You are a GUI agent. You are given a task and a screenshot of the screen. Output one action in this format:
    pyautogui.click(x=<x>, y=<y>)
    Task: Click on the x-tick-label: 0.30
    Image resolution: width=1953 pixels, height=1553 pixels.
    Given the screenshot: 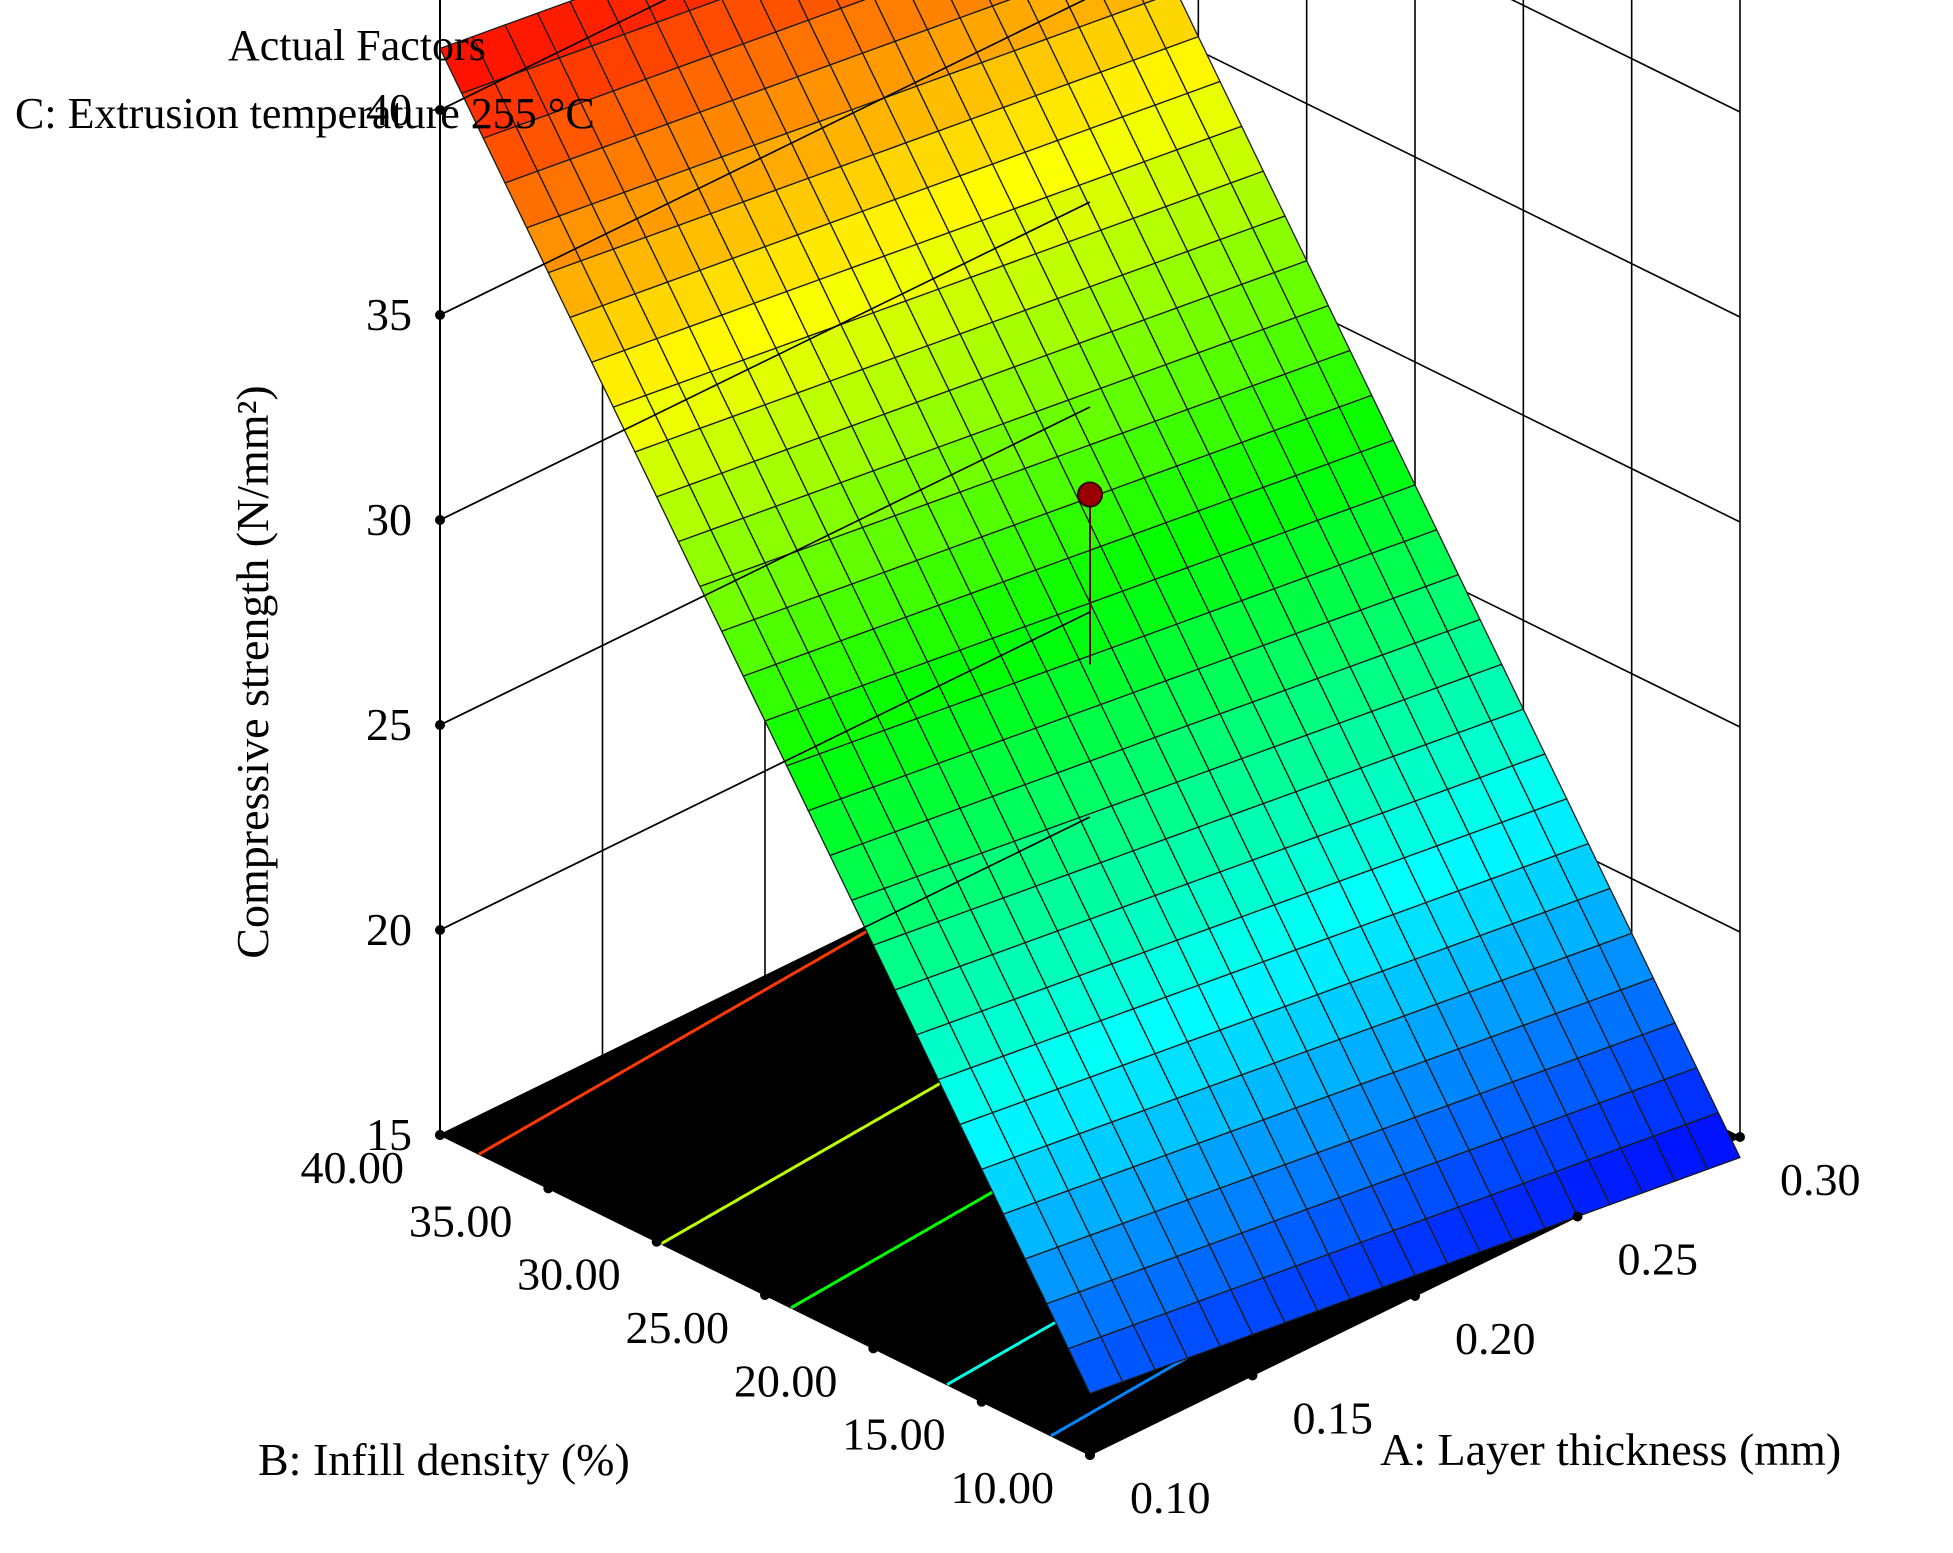 What is the action you would take?
    pyautogui.click(x=1820, y=1179)
    